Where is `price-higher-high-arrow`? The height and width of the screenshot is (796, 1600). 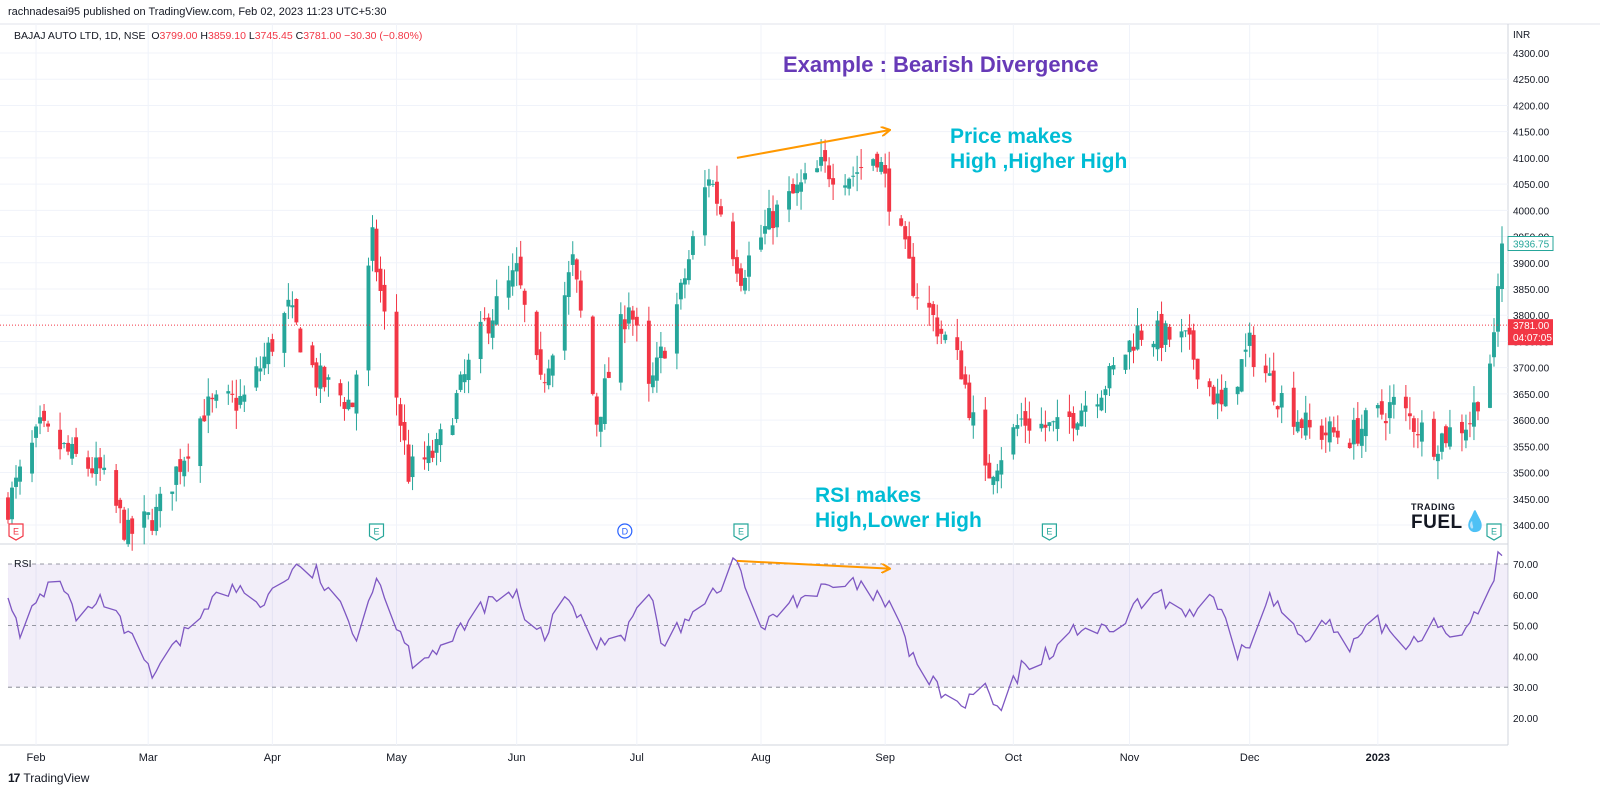
price-higher-high-arrow is located at coordinates (812, 144).